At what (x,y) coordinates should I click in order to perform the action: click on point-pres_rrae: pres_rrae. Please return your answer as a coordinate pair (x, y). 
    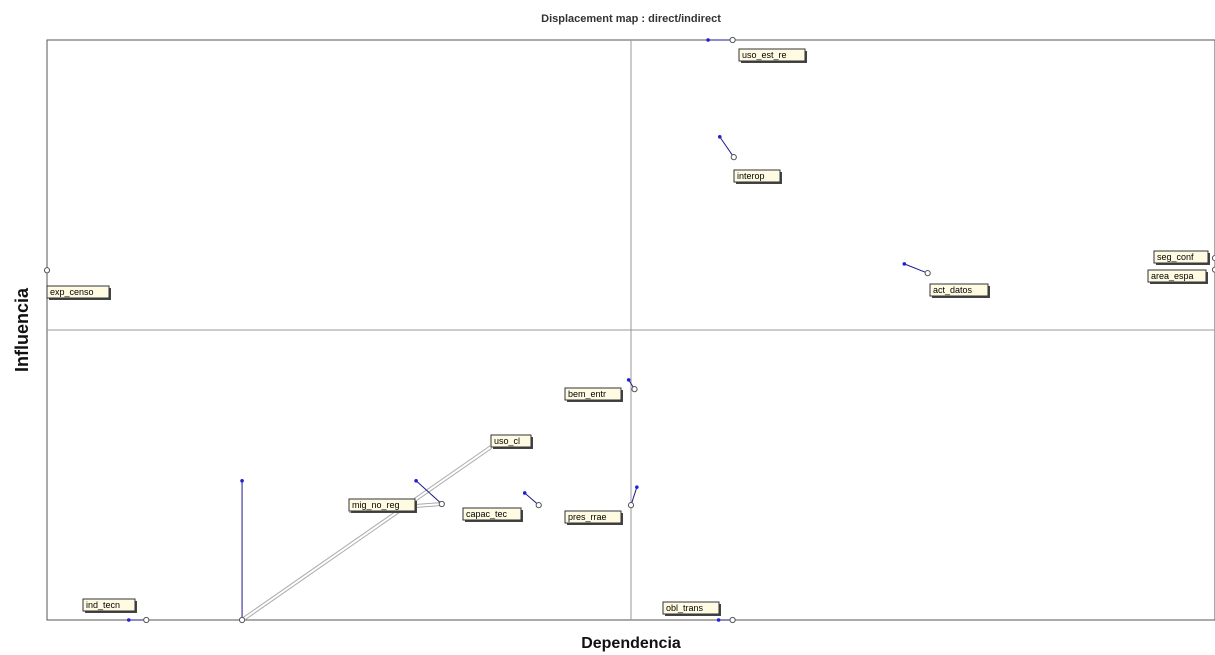
    Looking at the image, I should click on (601, 505).